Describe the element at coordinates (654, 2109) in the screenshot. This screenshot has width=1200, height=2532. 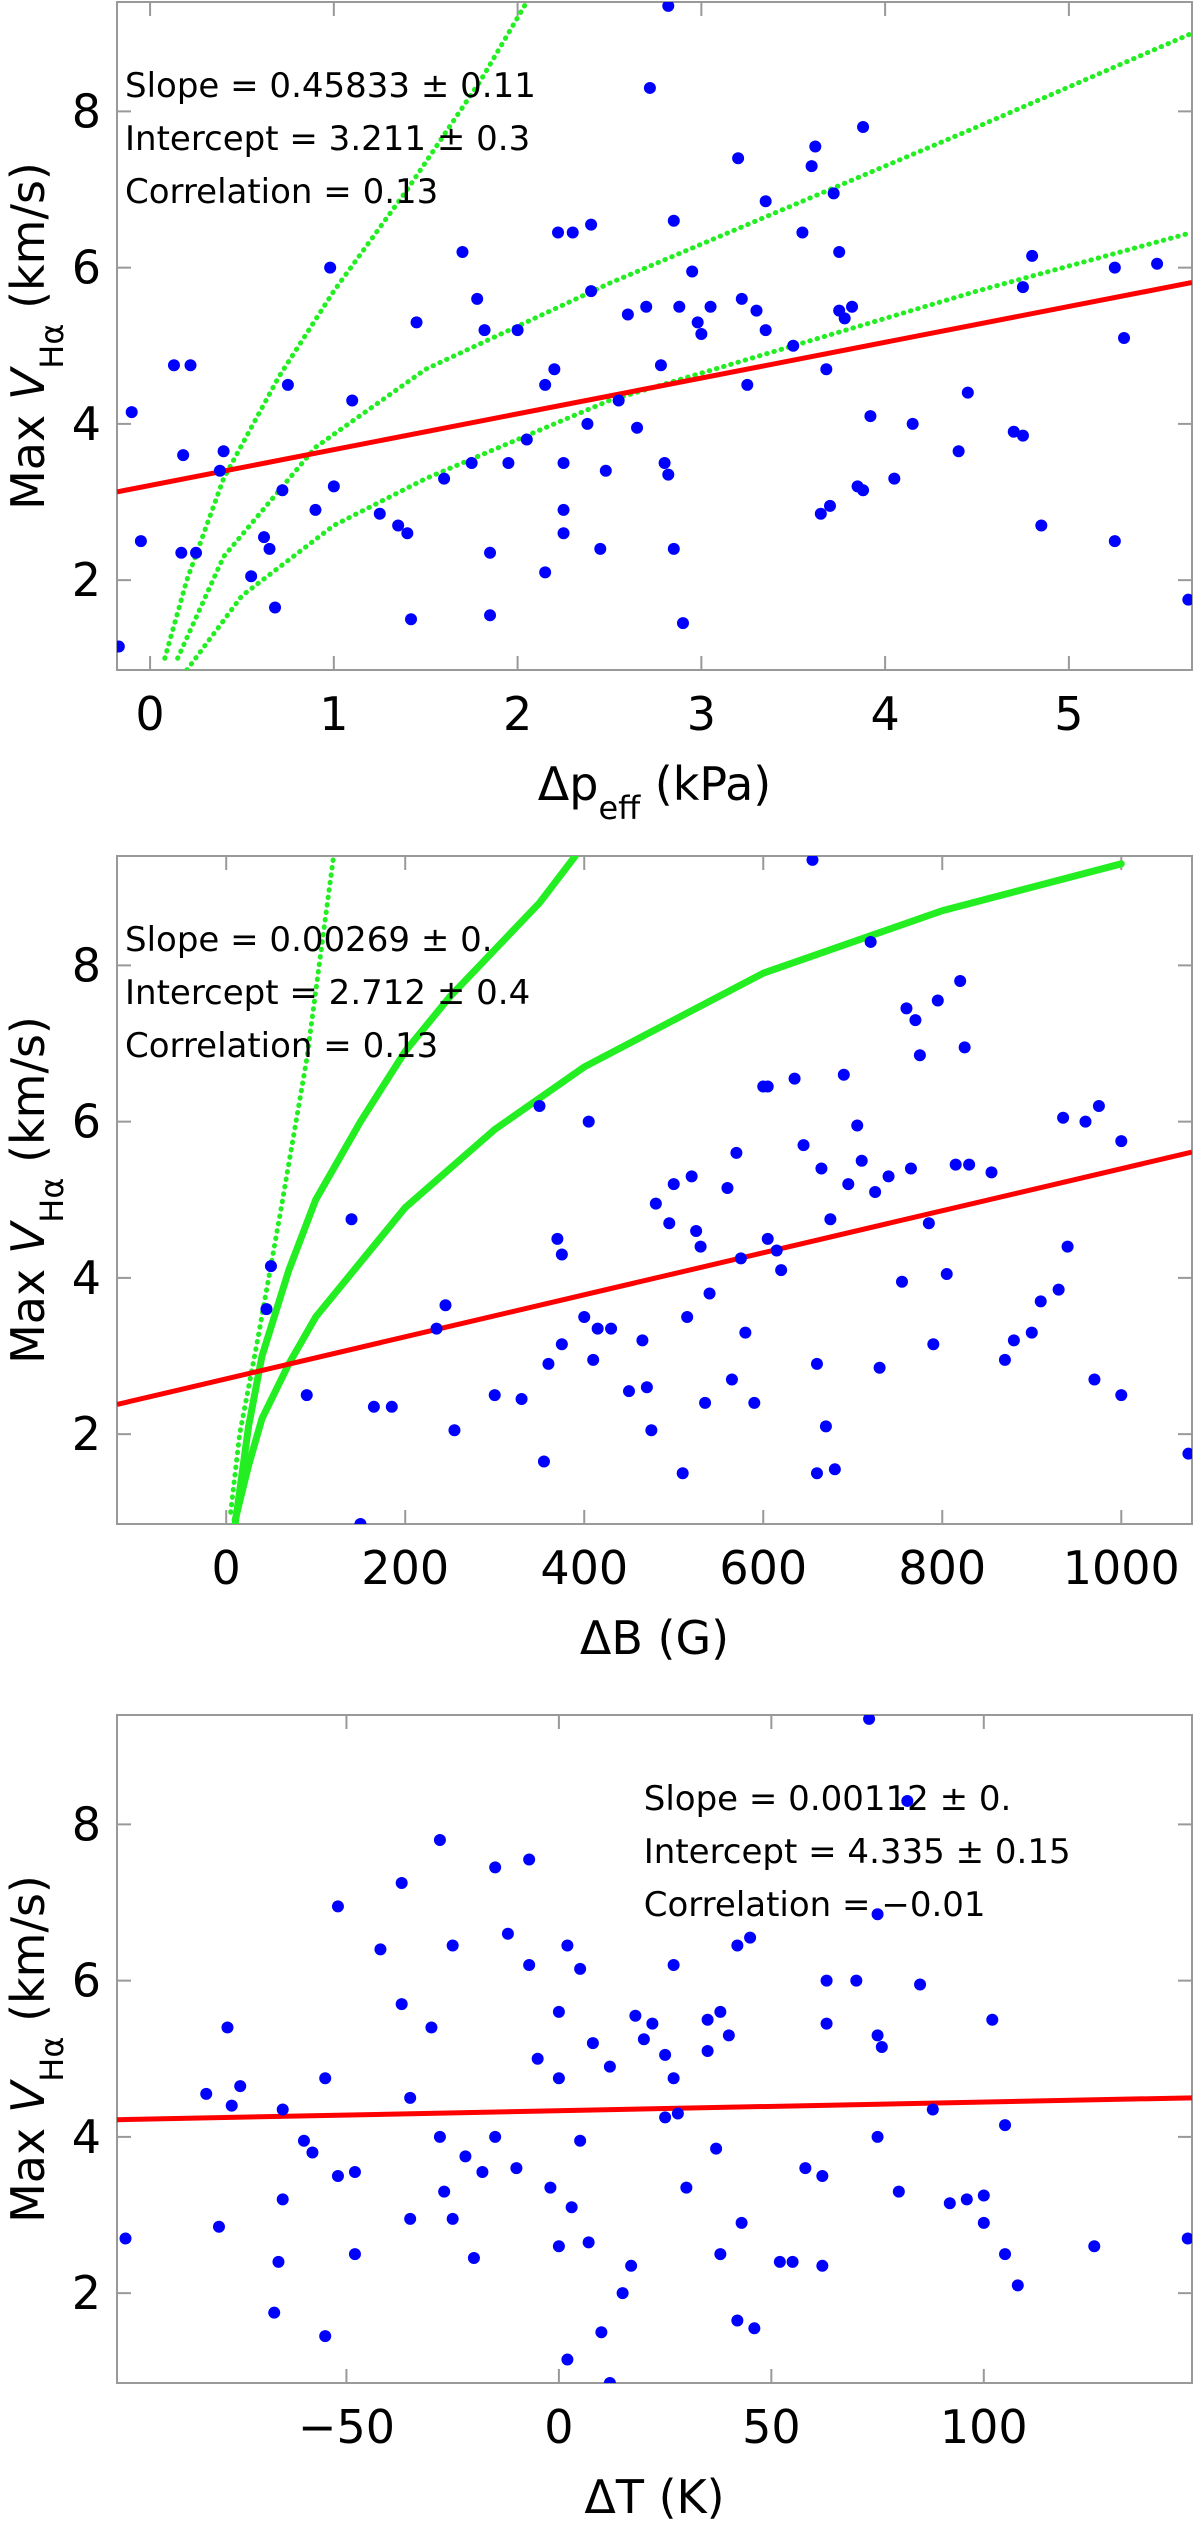
I see `fit-line` at that location.